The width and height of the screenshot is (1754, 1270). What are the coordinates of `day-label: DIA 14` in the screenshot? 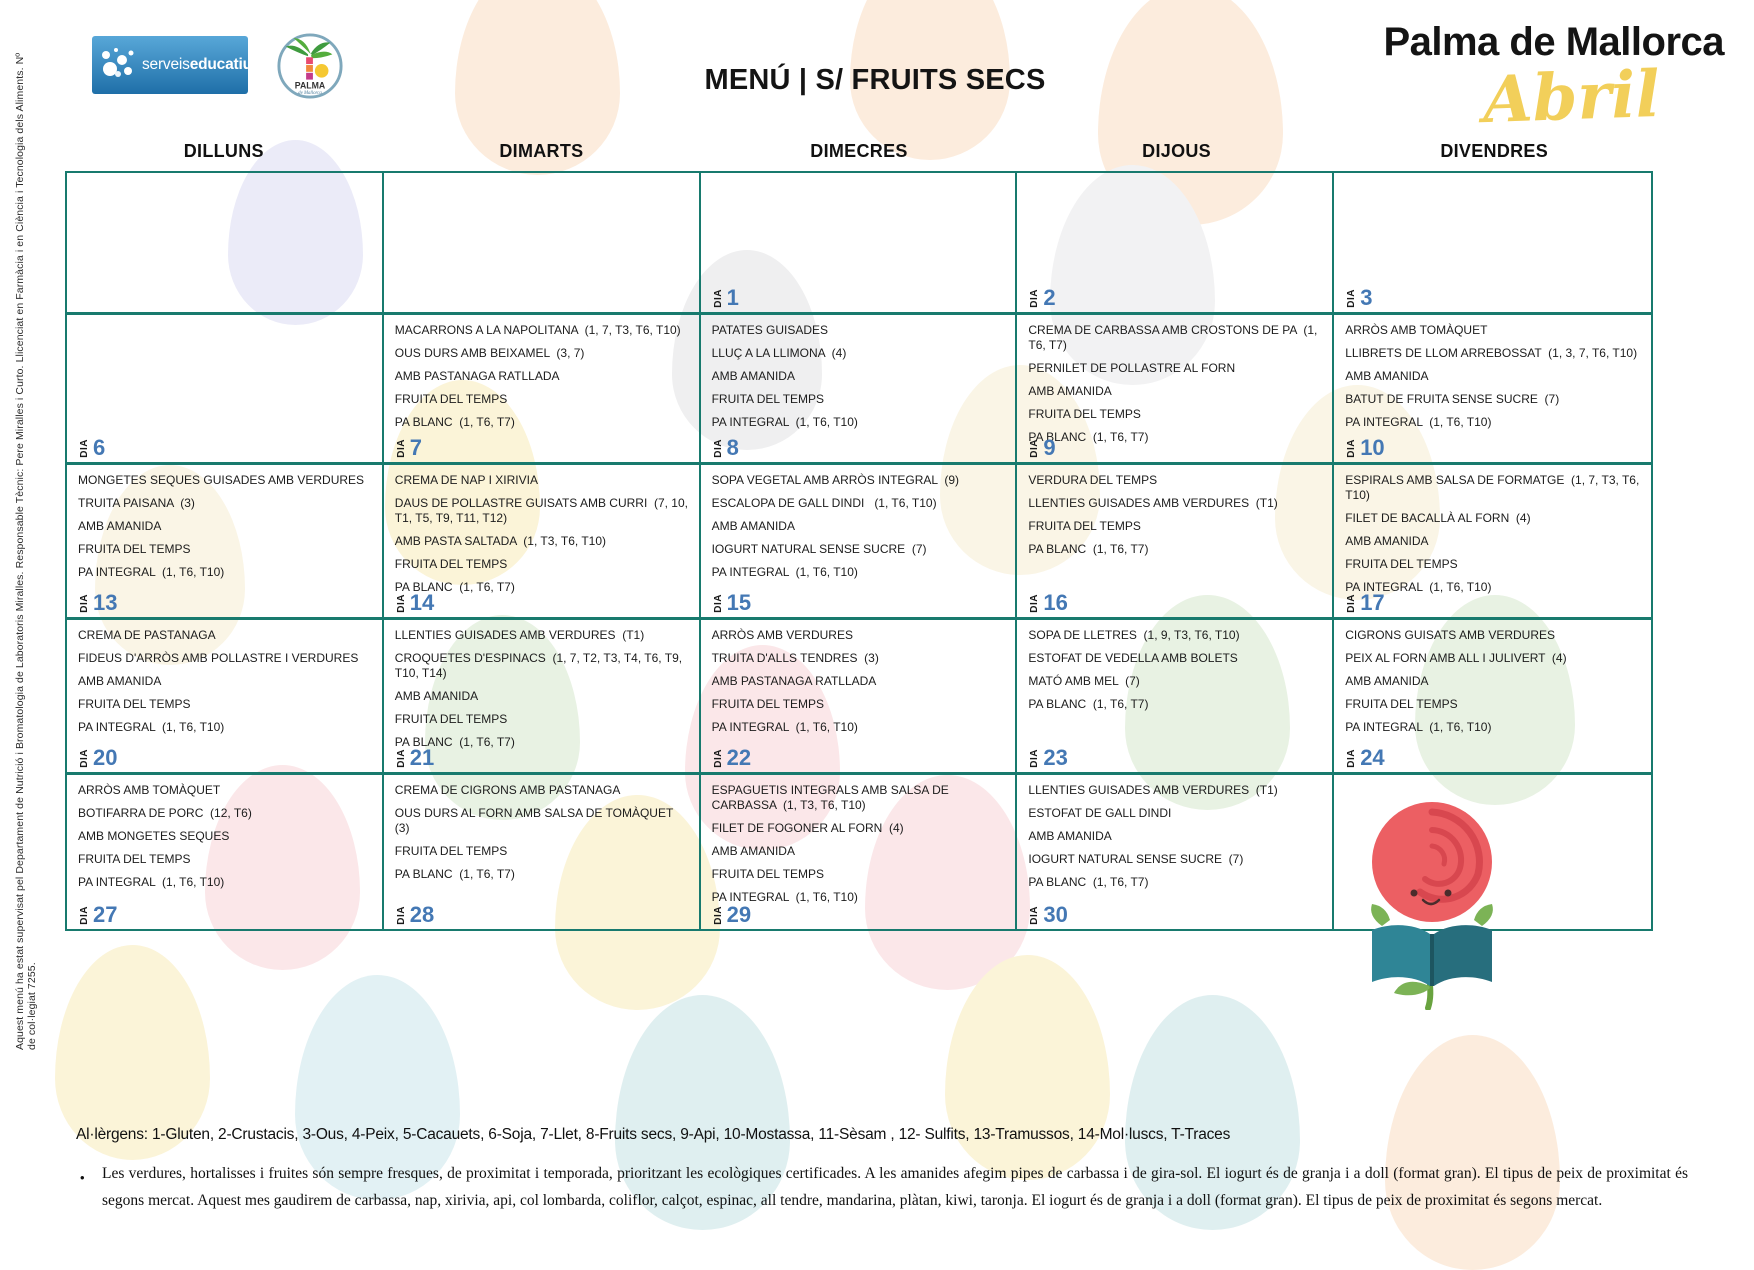 It's located at (414, 603).